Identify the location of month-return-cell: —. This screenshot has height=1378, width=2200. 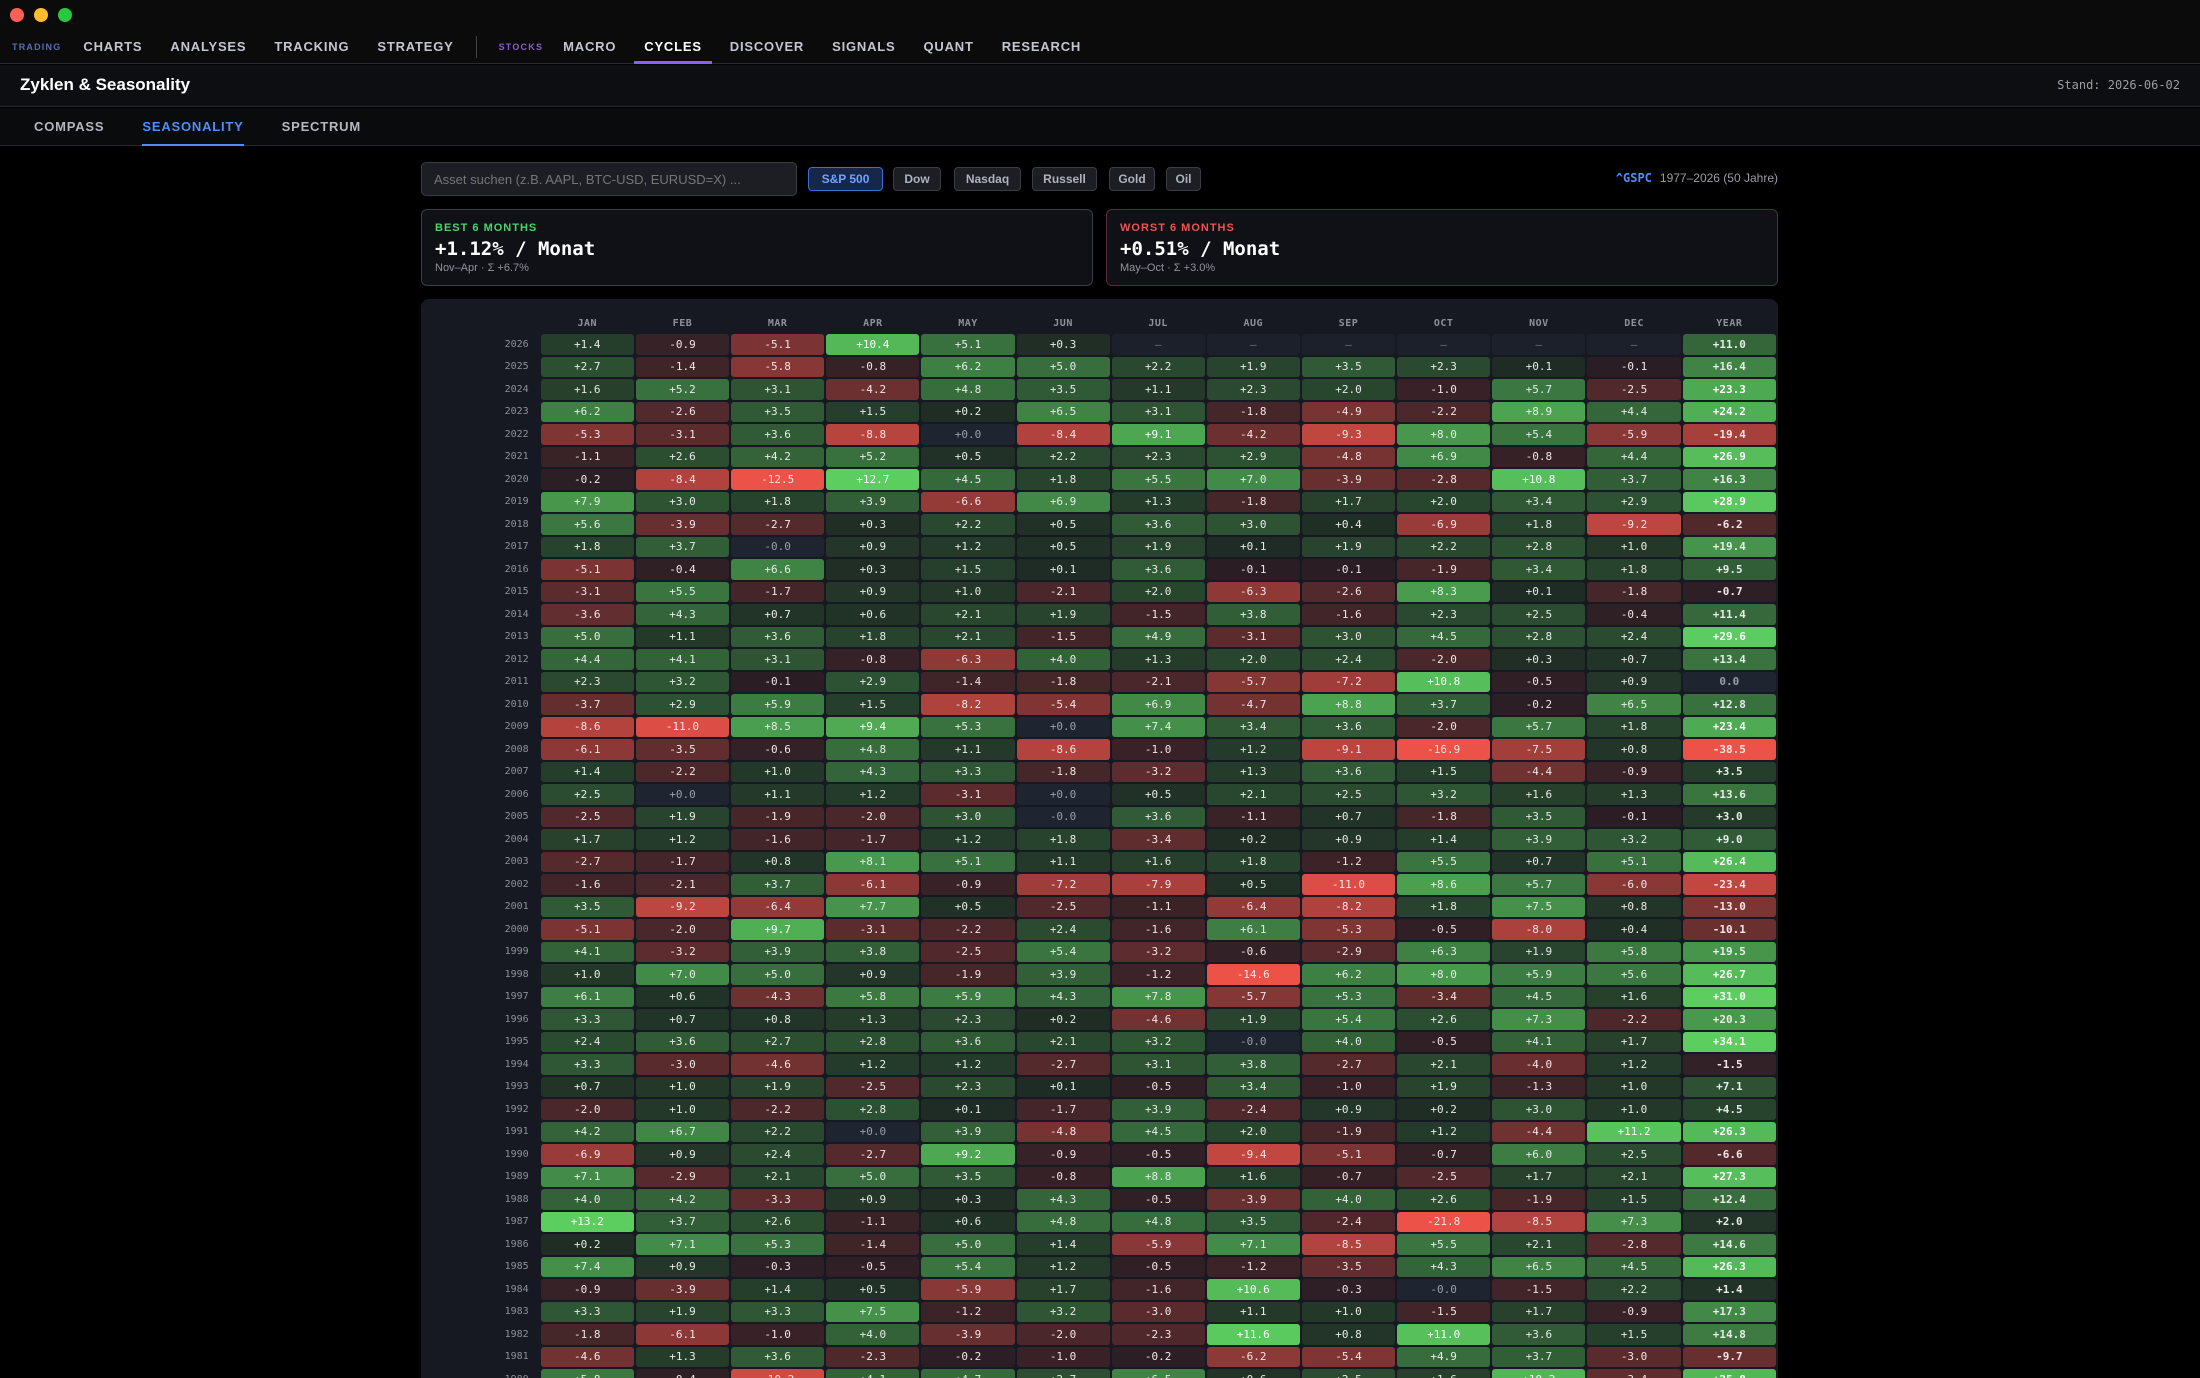
(1348, 344).